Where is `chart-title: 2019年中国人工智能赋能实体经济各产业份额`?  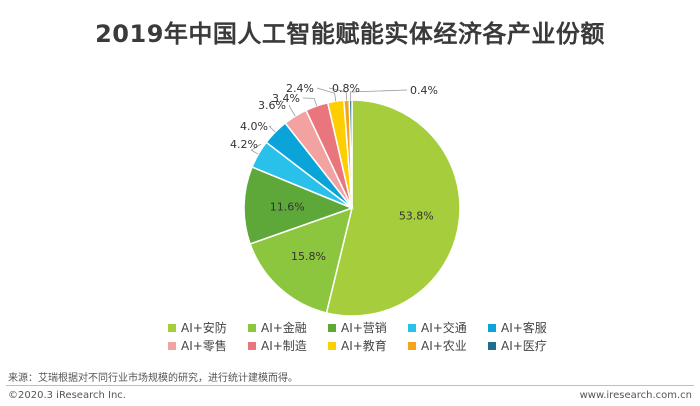 chart-title: 2019年中国人工智能赋能实体经济各产业份额 is located at coordinates (350, 34).